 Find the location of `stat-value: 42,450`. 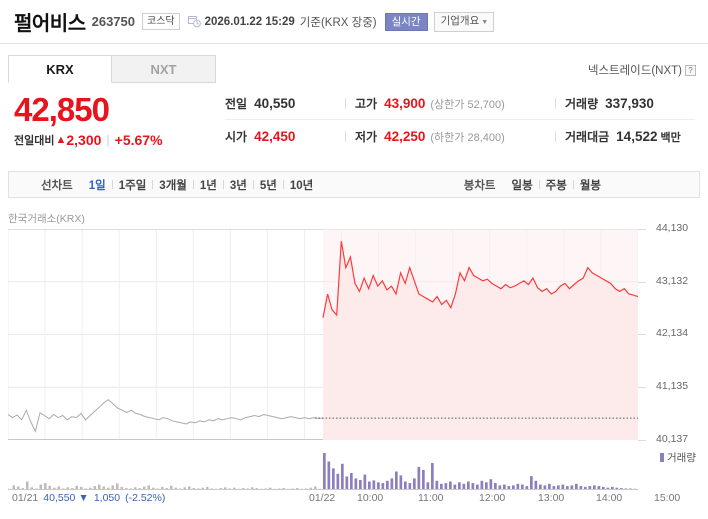

stat-value: 42,450 is located at coordinates (275, 136).